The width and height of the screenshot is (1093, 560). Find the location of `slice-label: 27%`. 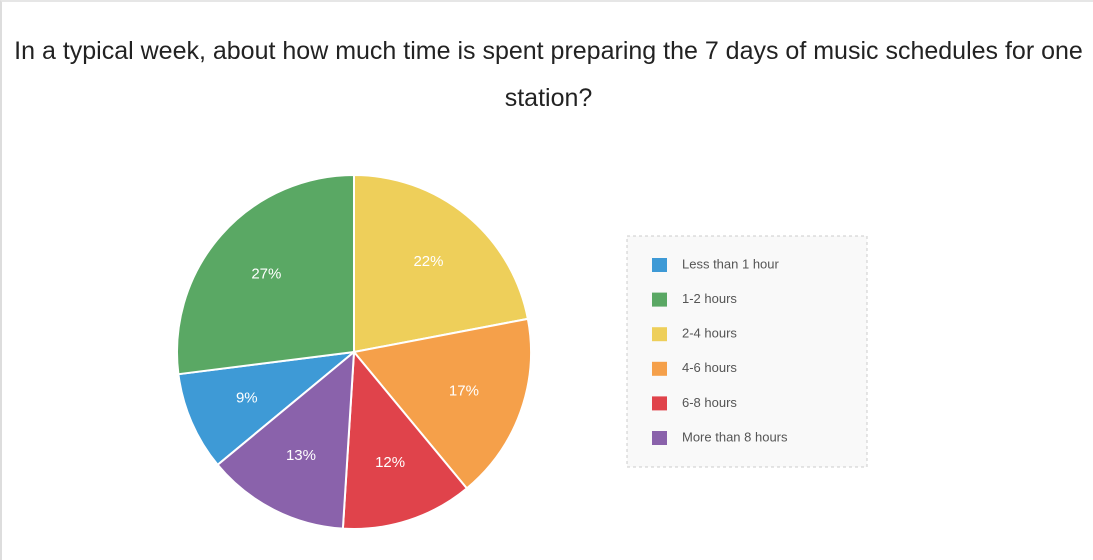

slice-label: 27% is located at coordinates (266, 274).